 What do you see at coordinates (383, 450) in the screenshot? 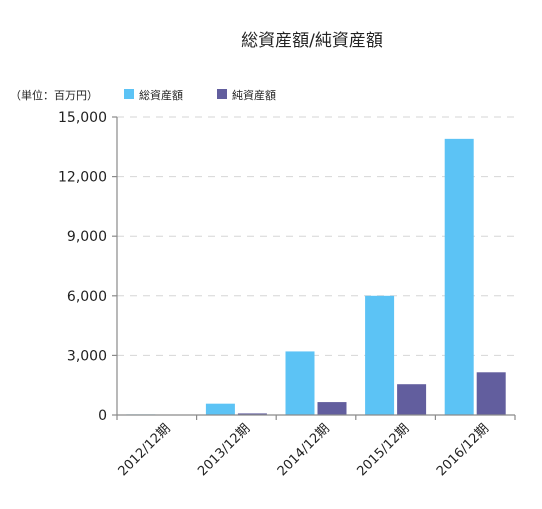
I see `x-tick-label-4: 2015/12期` at bounding box center [383, 450].